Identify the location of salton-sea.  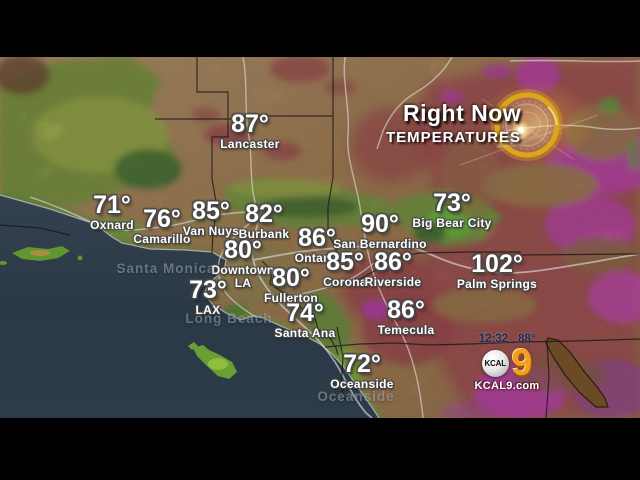
(577, 372).